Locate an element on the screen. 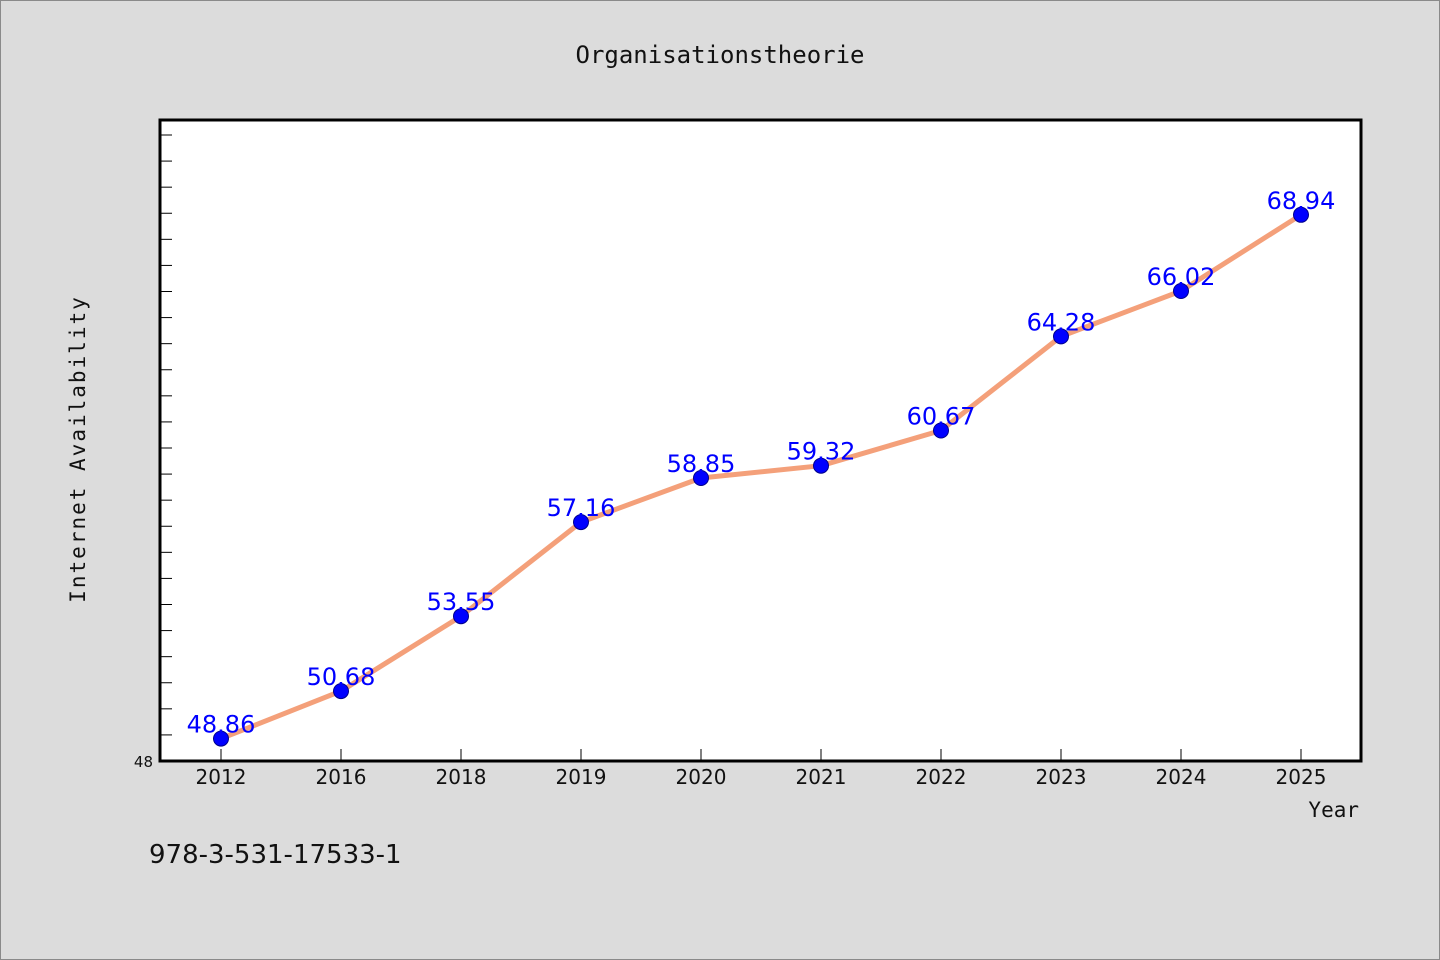 The image size is (1440, 960). x-axis-tick-labels: 2012 2016 2018 2019 2020 2021 2022 2023 2024 2025 is located at coordinates (761, 777).